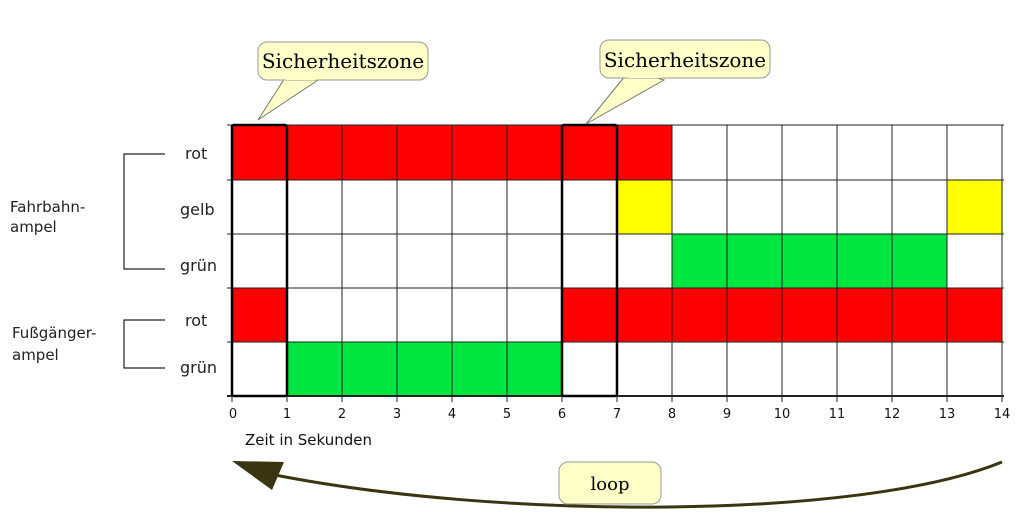 The width and height of the screenshot is (1024, 518). Describe the element at coordinates (685, 60) in the screenshot. I see `callout-safety-zone-2-label: Sicherheitszone` at that location.